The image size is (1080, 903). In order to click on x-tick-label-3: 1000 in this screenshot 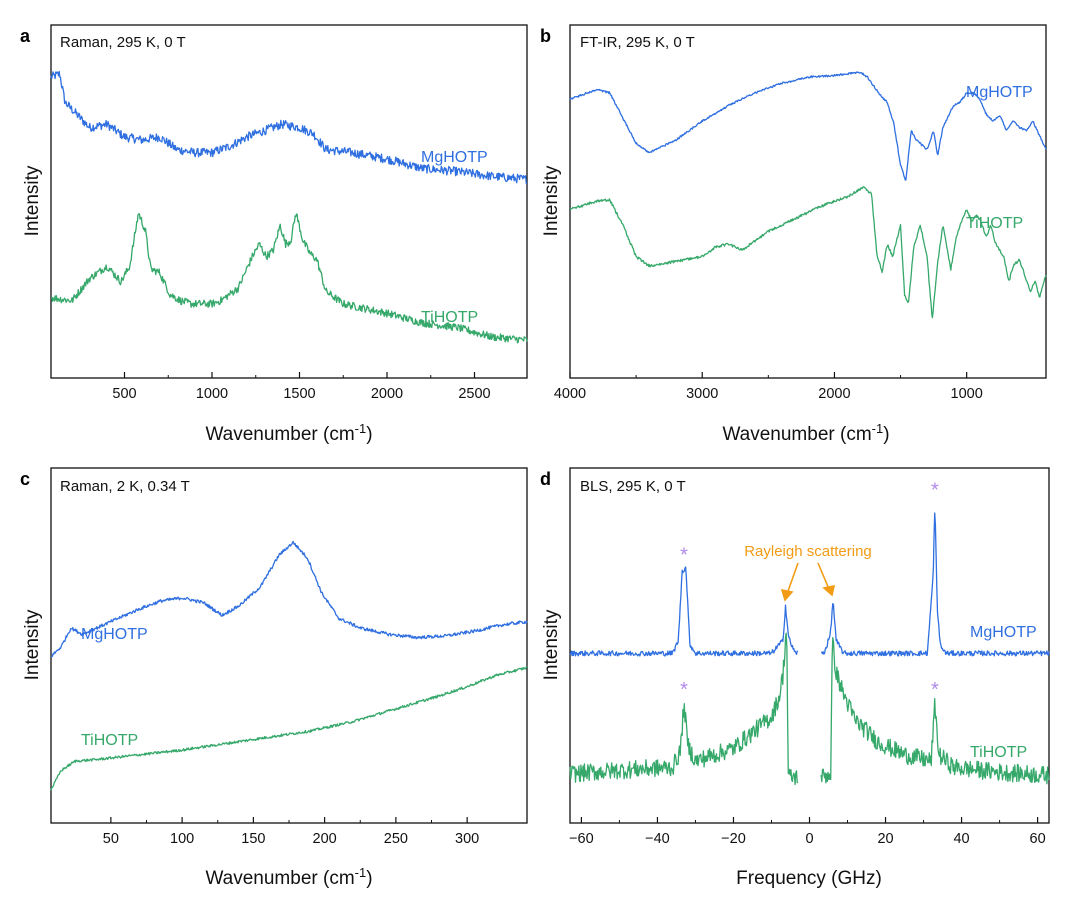, I will do `click(967, 394)`.